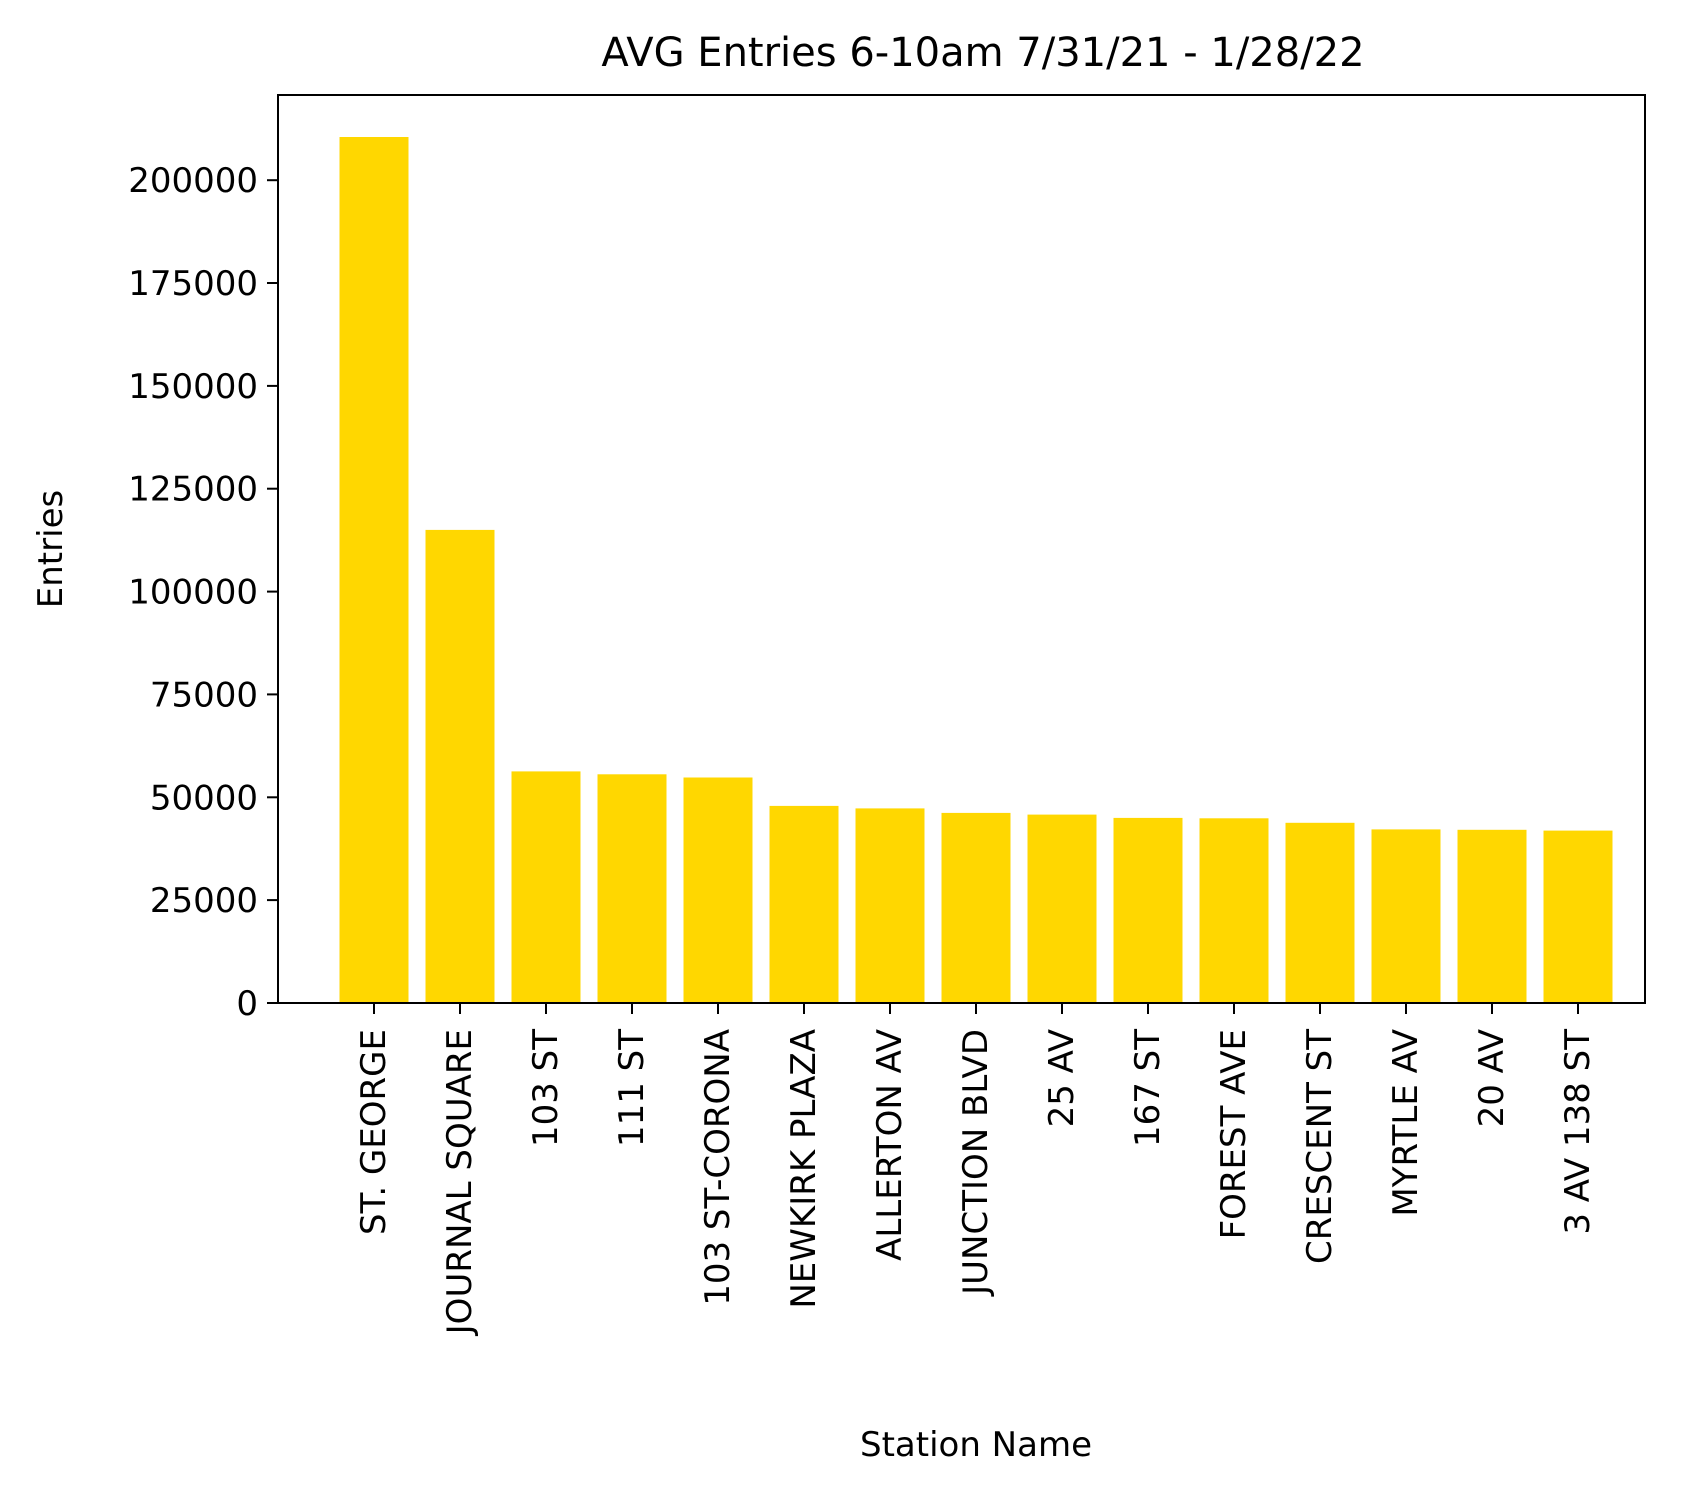 This screenshot has width=1699, height=1489. Describe the element at coordinates (374, 1132) in the screenshot. I see `x-tick-label: ST. GEORGE` at that location.